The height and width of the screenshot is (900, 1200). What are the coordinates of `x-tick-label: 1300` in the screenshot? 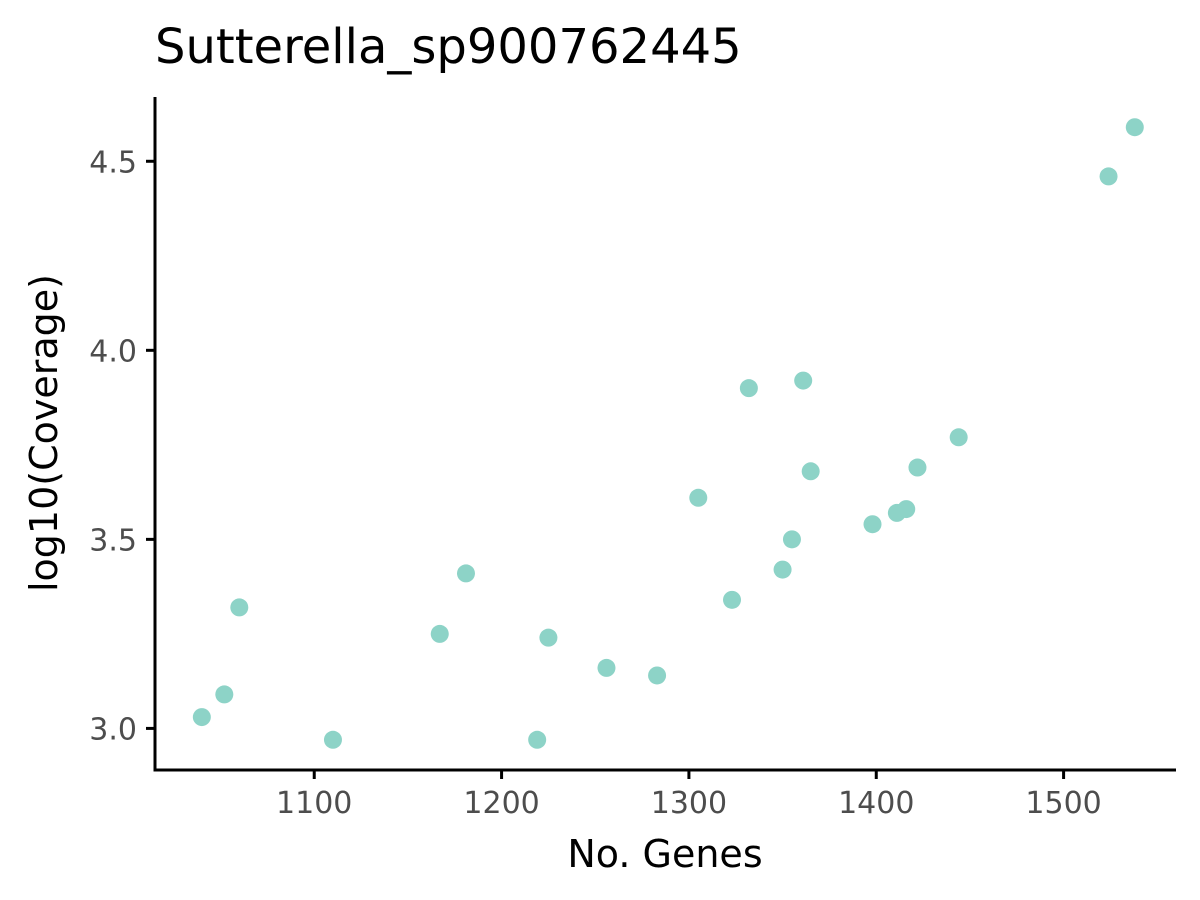 It's located at (689, 803).